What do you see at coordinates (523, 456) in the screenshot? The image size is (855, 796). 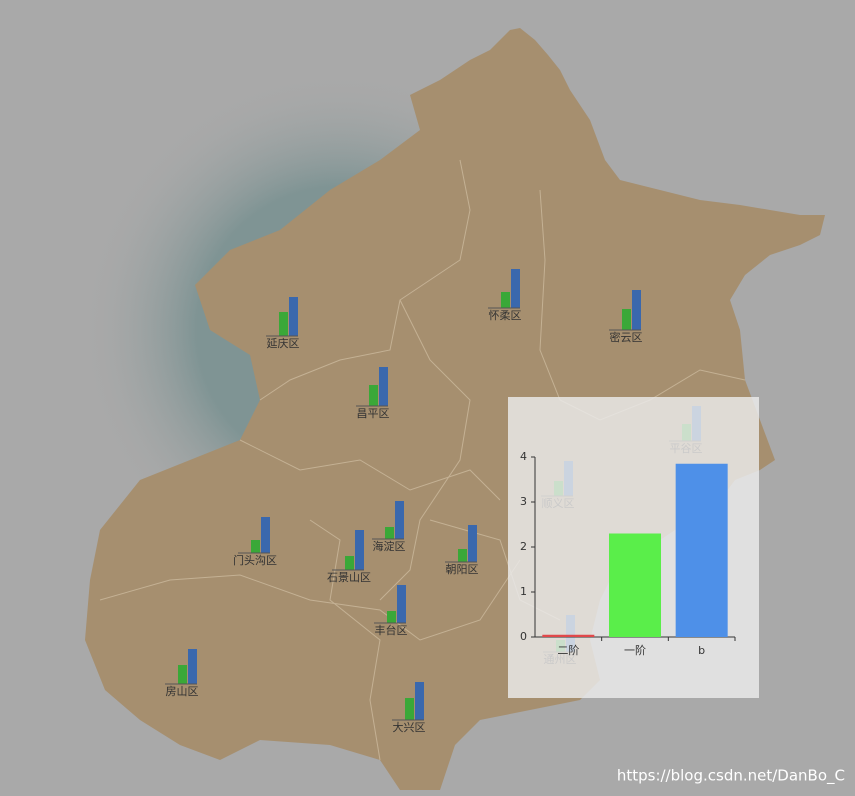 I see `y-tick-label: 4` at bounding box center [523, 456].